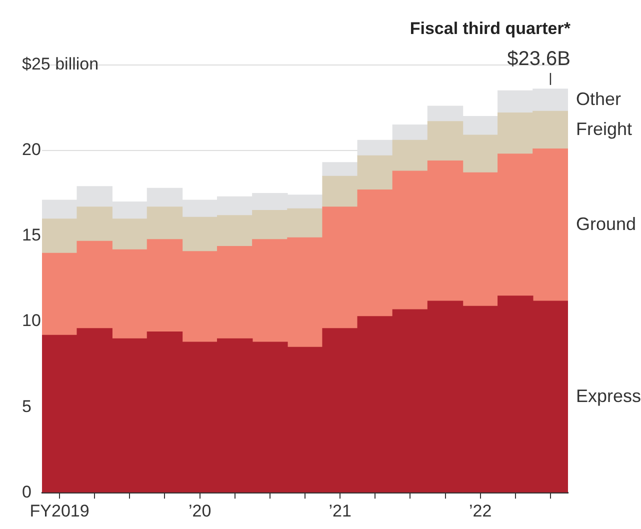 Image resolution: width=641 pixels, height=529 pixels. Describe the element at coordinates (480, 510) in the screenshot. I see `x-tick-label: ’22` at that location.